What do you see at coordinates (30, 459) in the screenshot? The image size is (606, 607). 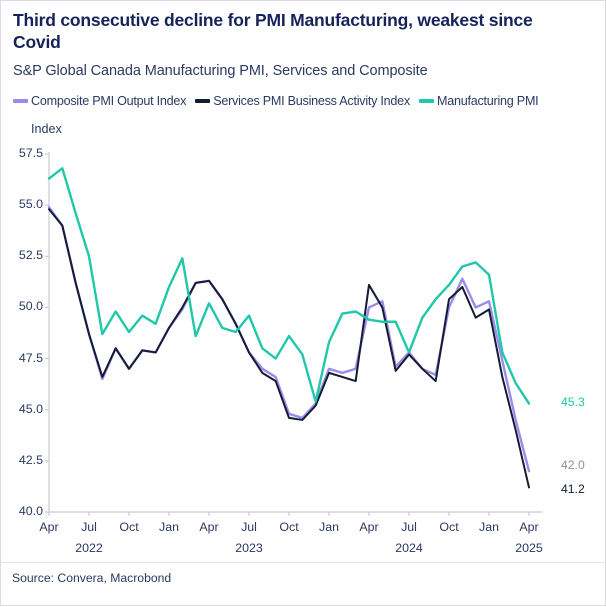 I see `y-tick-label: 42.5` at bounding box center [30, 459].